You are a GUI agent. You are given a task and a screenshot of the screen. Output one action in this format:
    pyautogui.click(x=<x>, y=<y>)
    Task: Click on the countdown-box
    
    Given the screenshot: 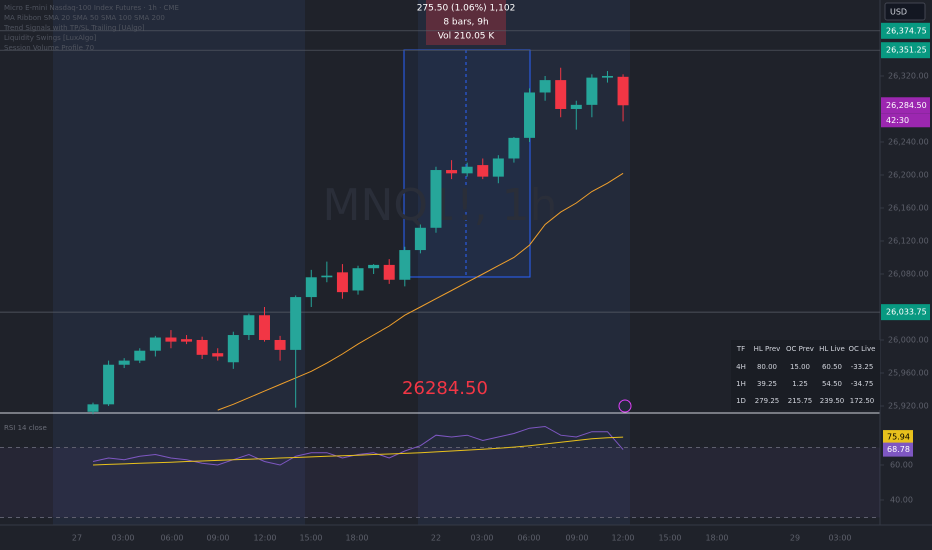 What is the action you would take?
    pyautogui.click(x=905, y=120)
    